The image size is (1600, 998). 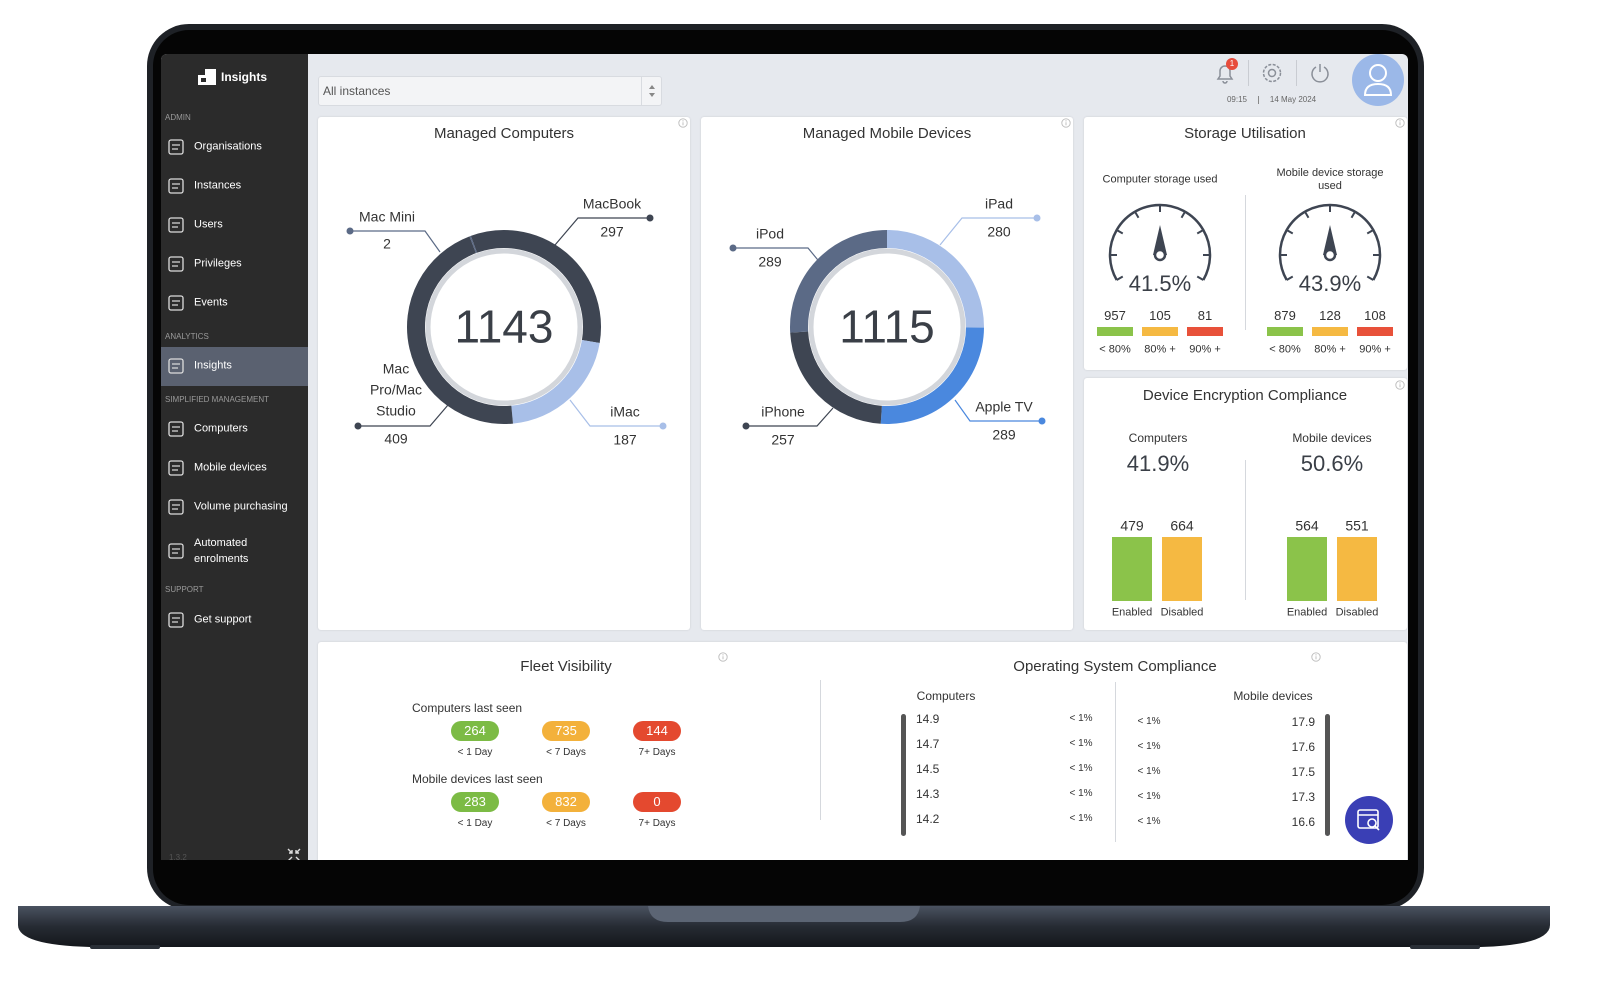 What do you see at coordinates (1372, 823) in the screenshot?
I see `support-icon-lens` at bounding box center [1372, 823].